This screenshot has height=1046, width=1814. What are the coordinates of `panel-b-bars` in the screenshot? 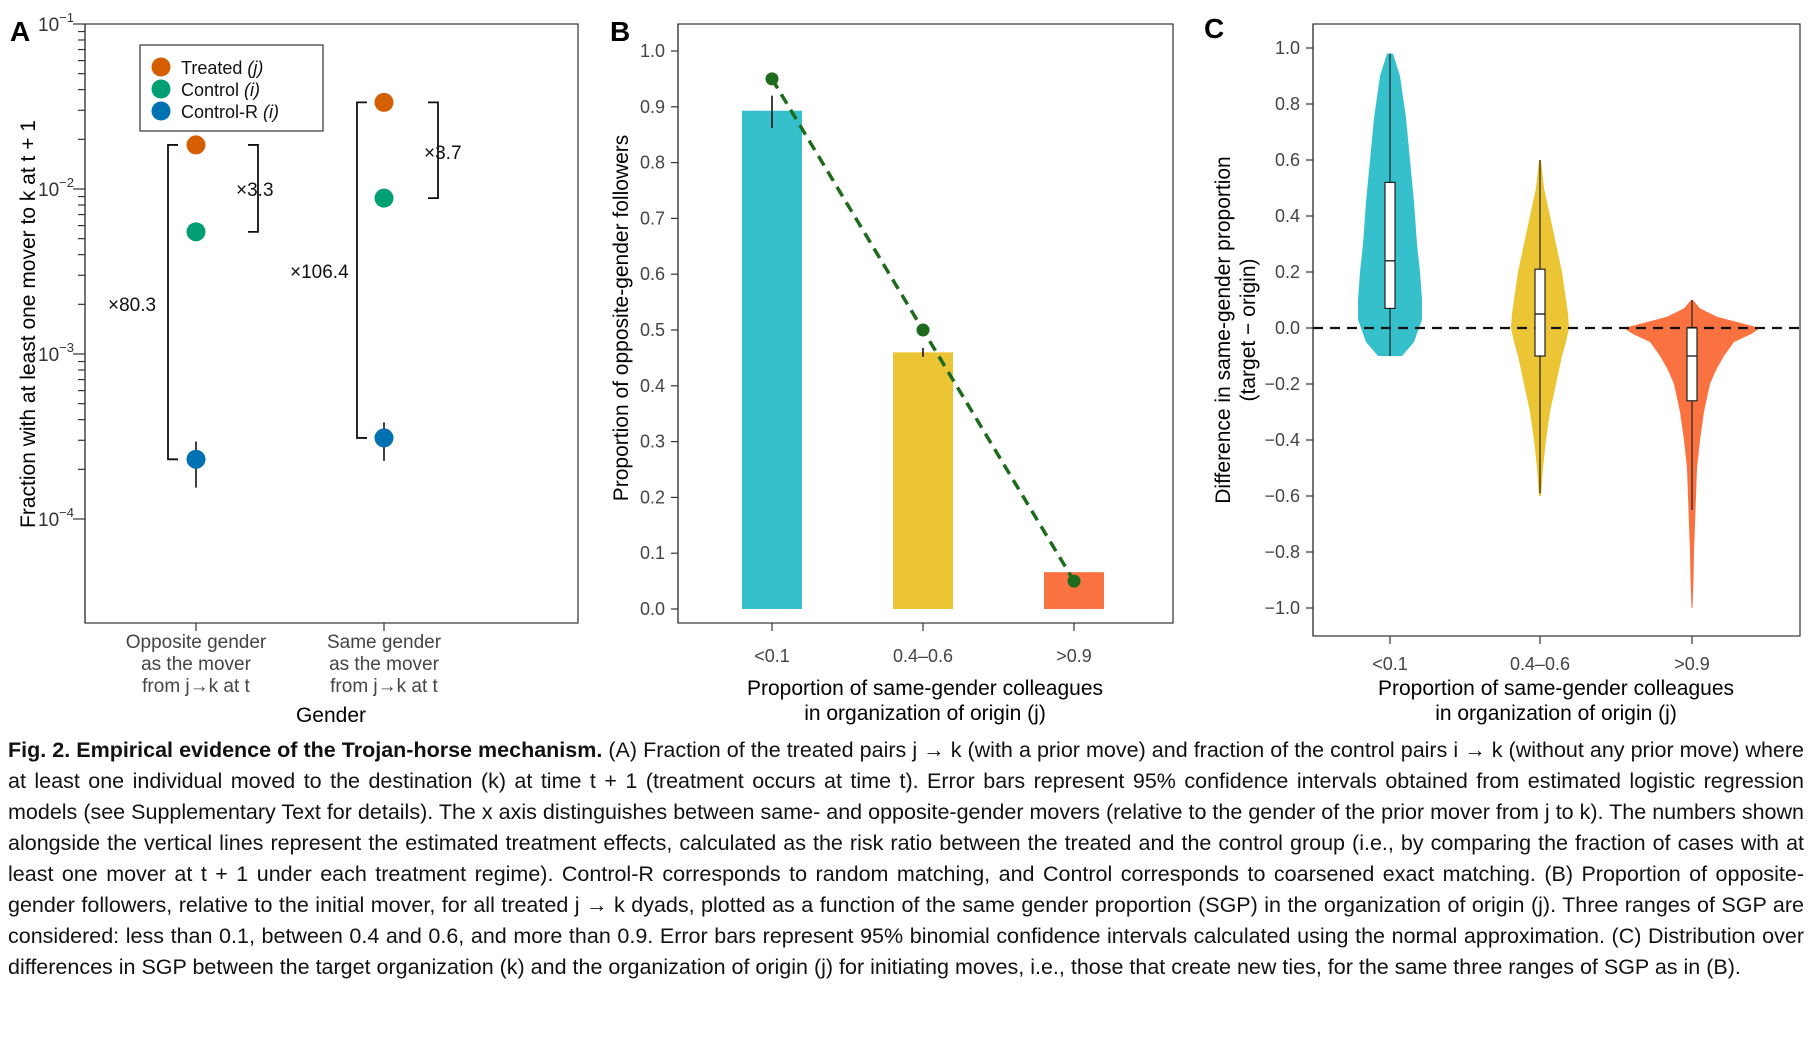 It's located at (923, 341).